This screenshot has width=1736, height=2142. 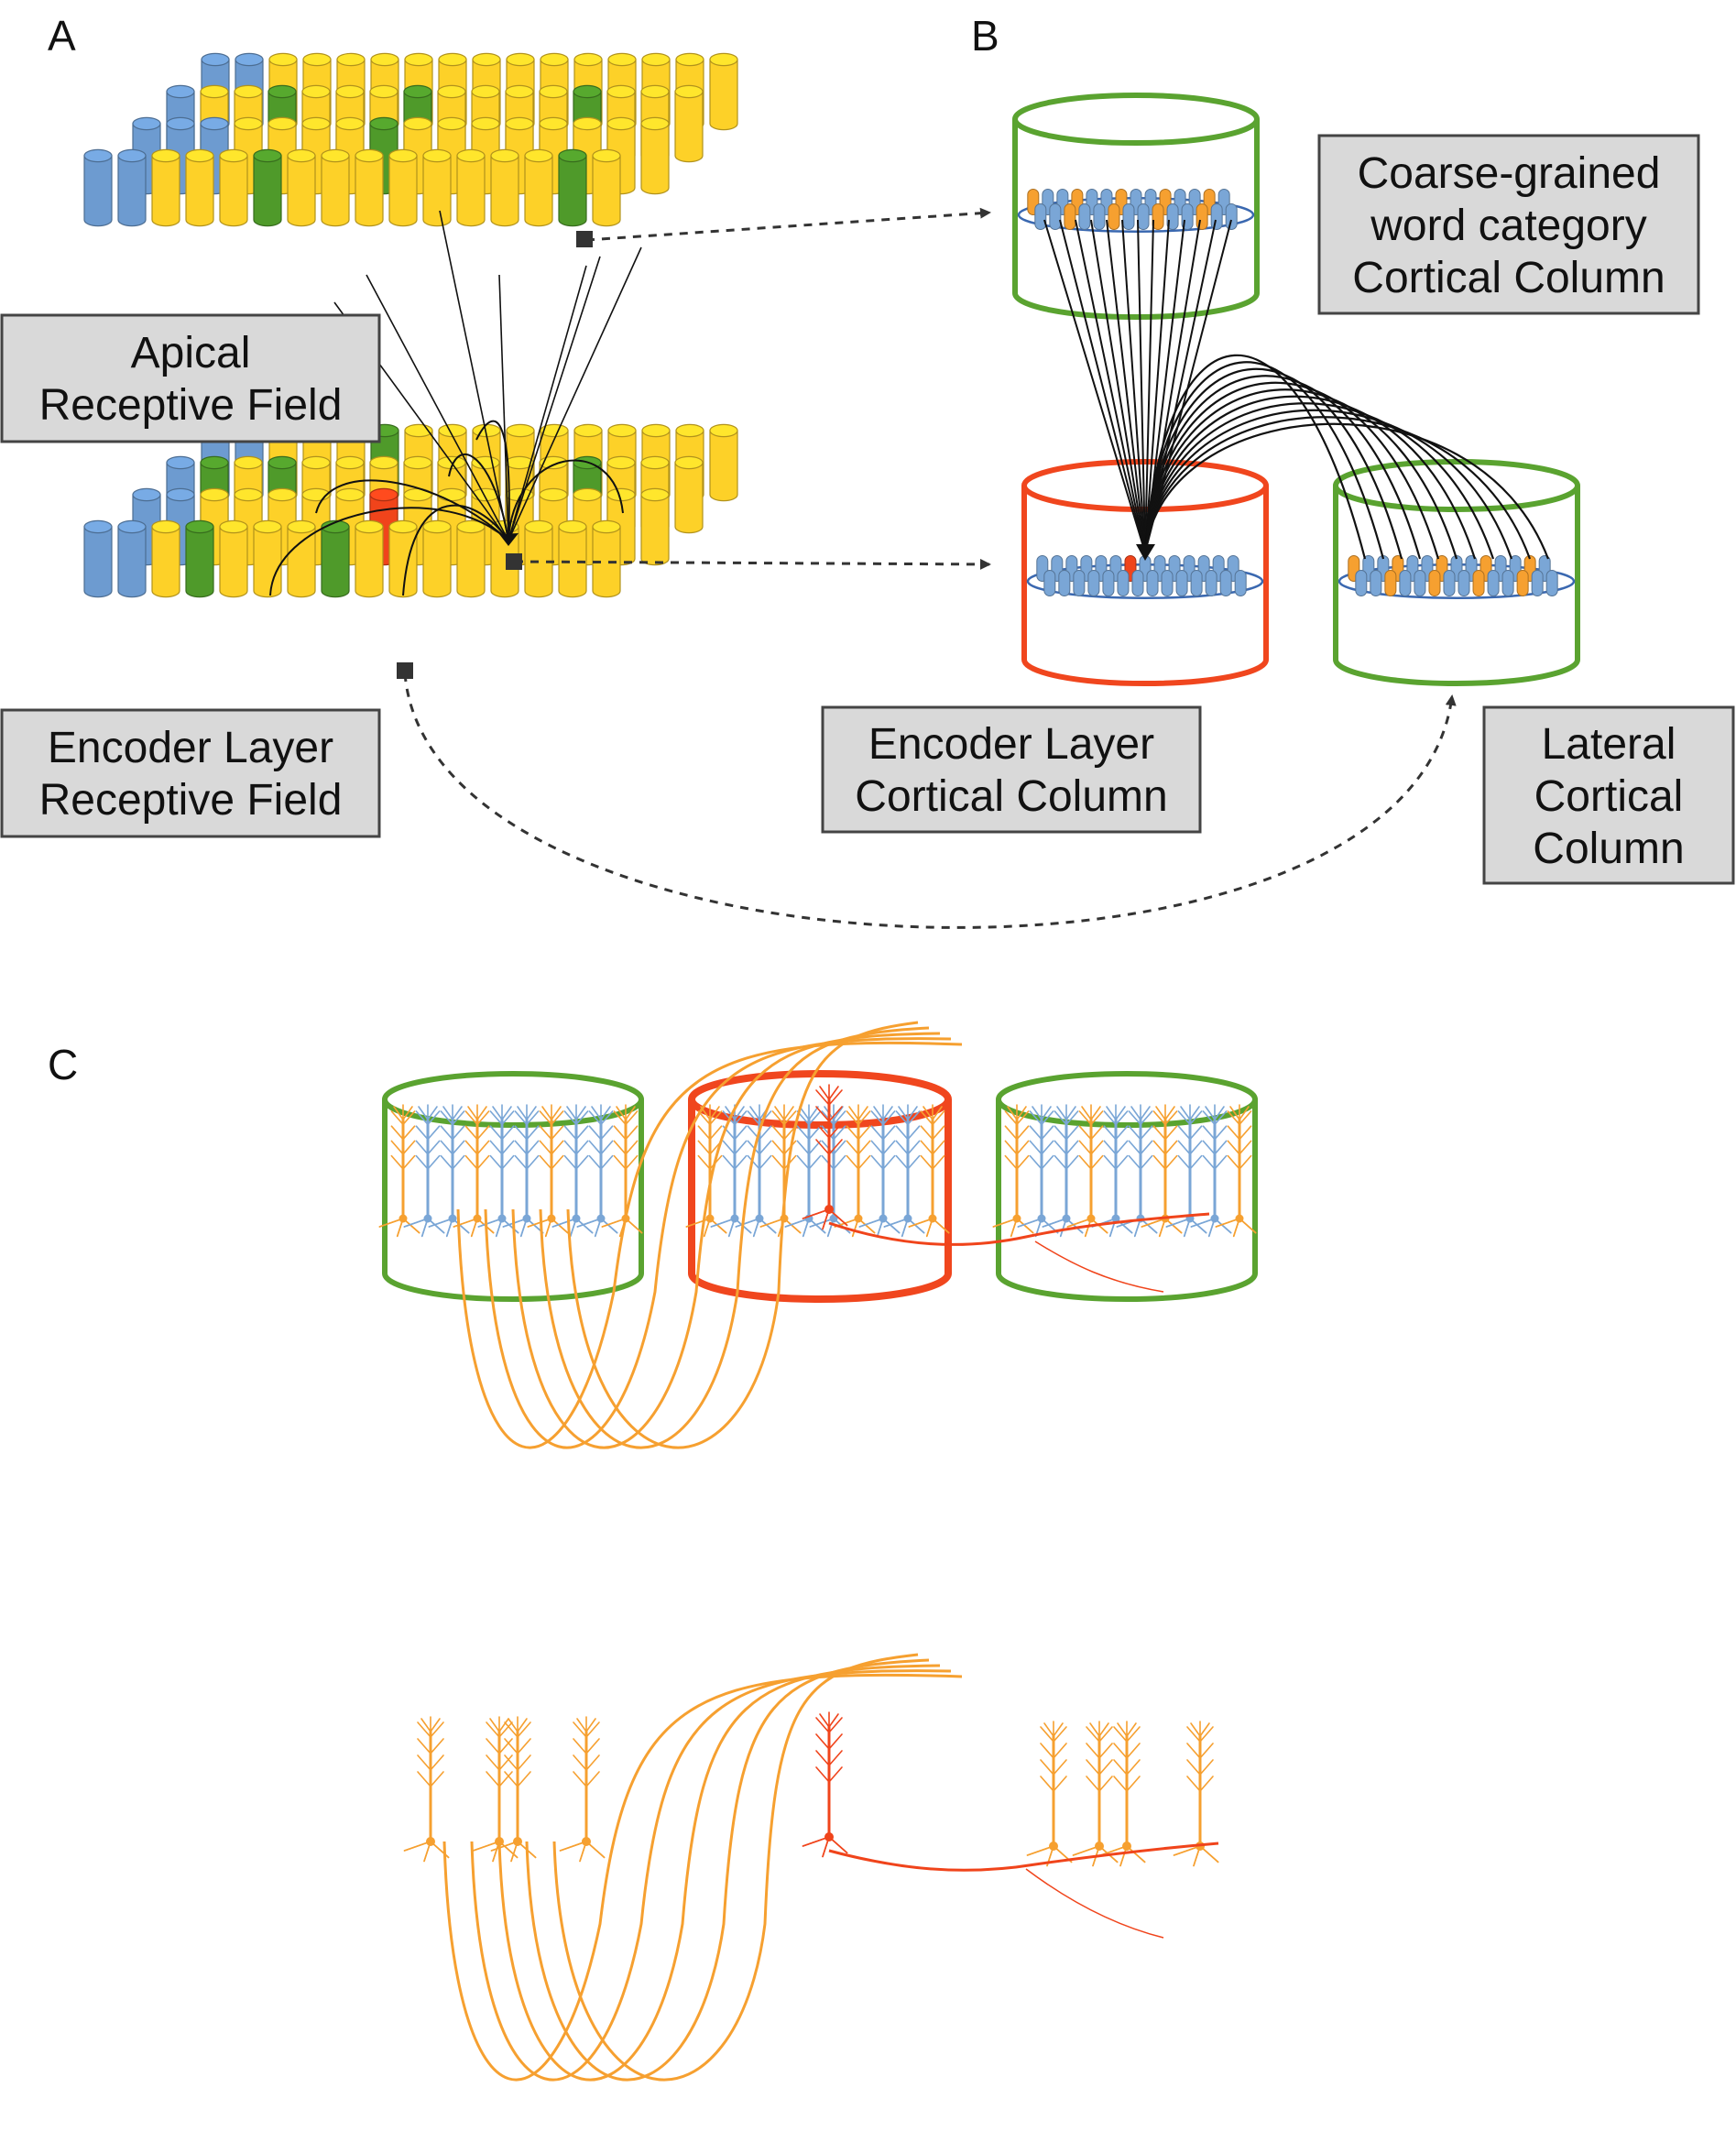 I want to click on panel-b-connections, so click(x=1296, y=390).